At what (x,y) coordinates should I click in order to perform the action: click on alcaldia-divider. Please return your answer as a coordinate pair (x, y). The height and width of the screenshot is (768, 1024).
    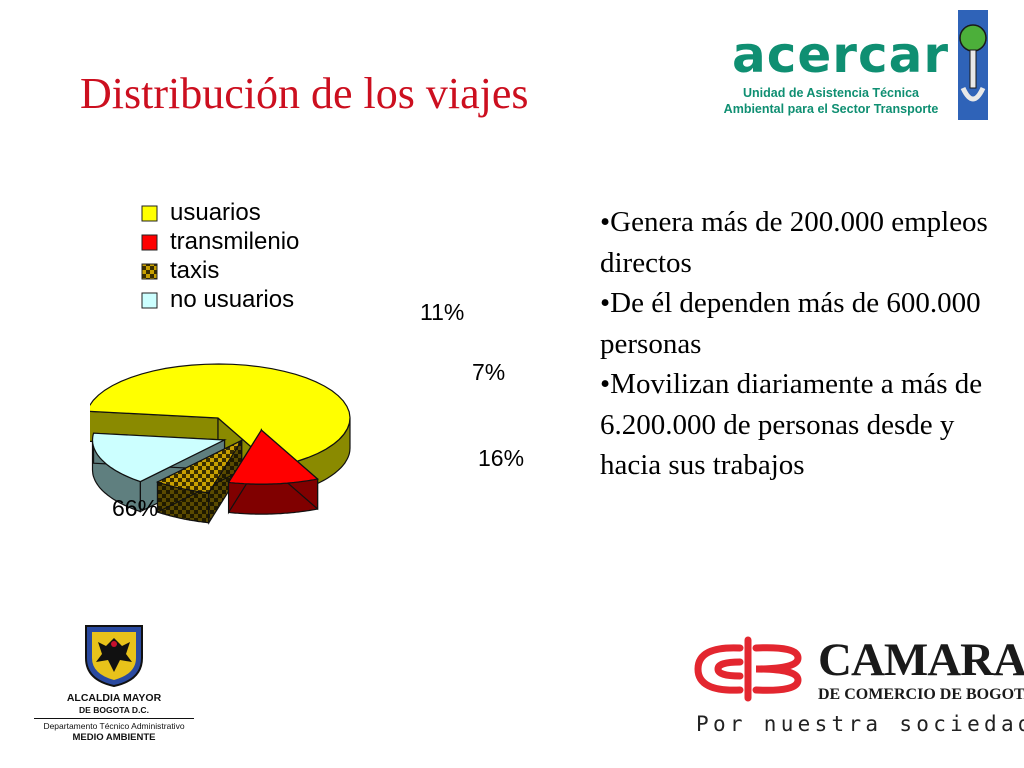
    Looking at the image, I should click on (114, 718).